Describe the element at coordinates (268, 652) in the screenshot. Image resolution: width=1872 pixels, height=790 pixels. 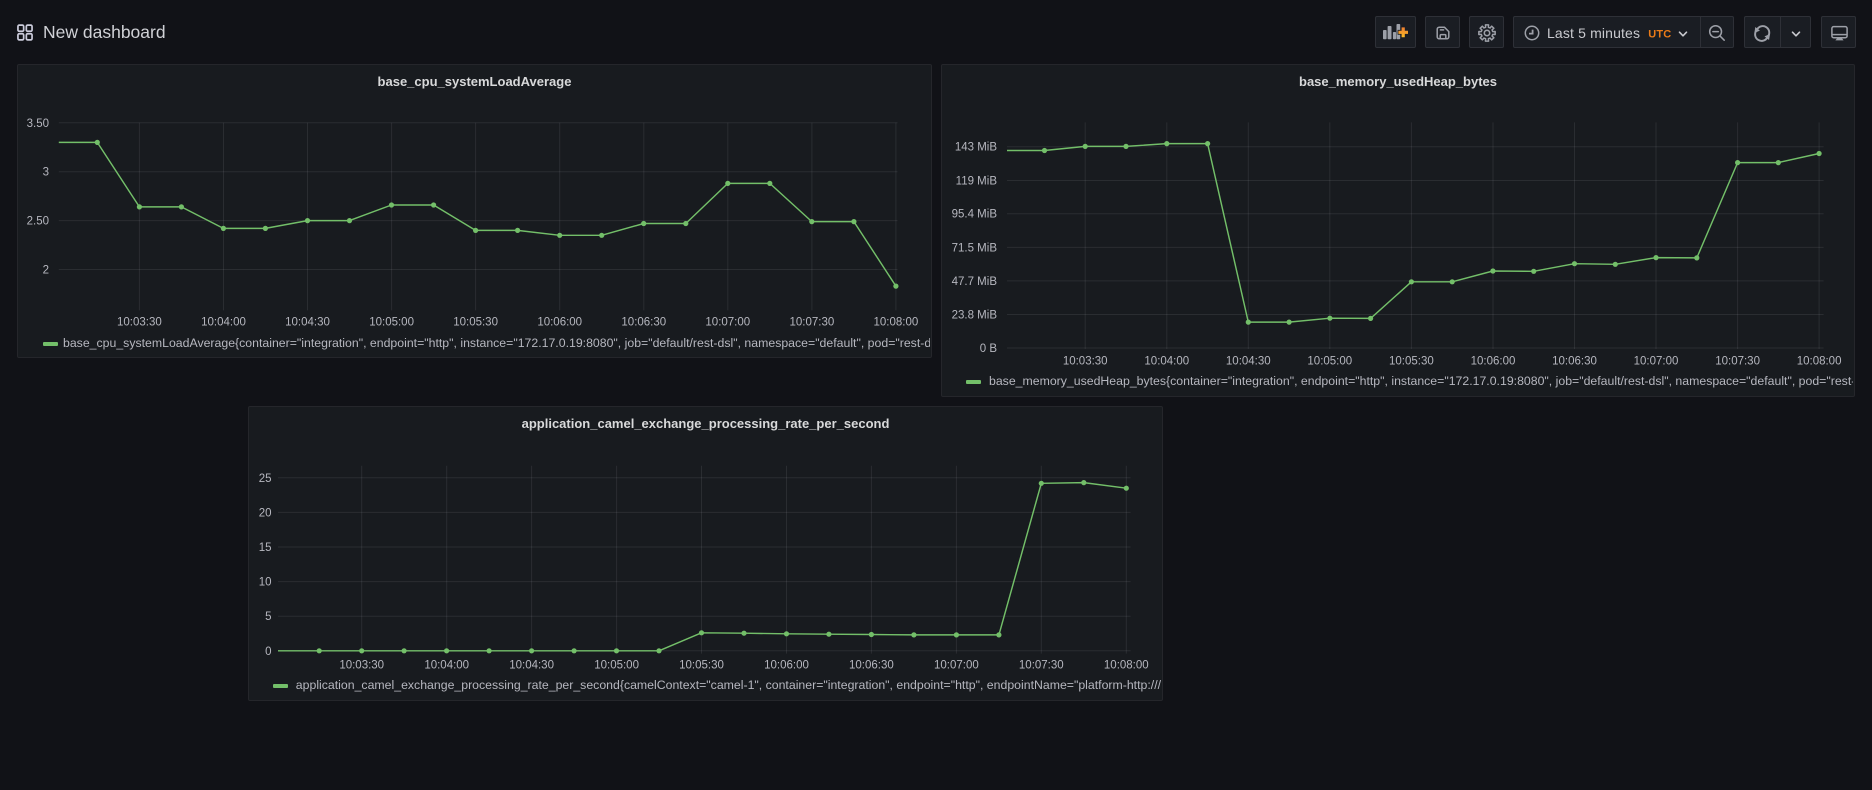
I see `svg-text: 0` at that location.